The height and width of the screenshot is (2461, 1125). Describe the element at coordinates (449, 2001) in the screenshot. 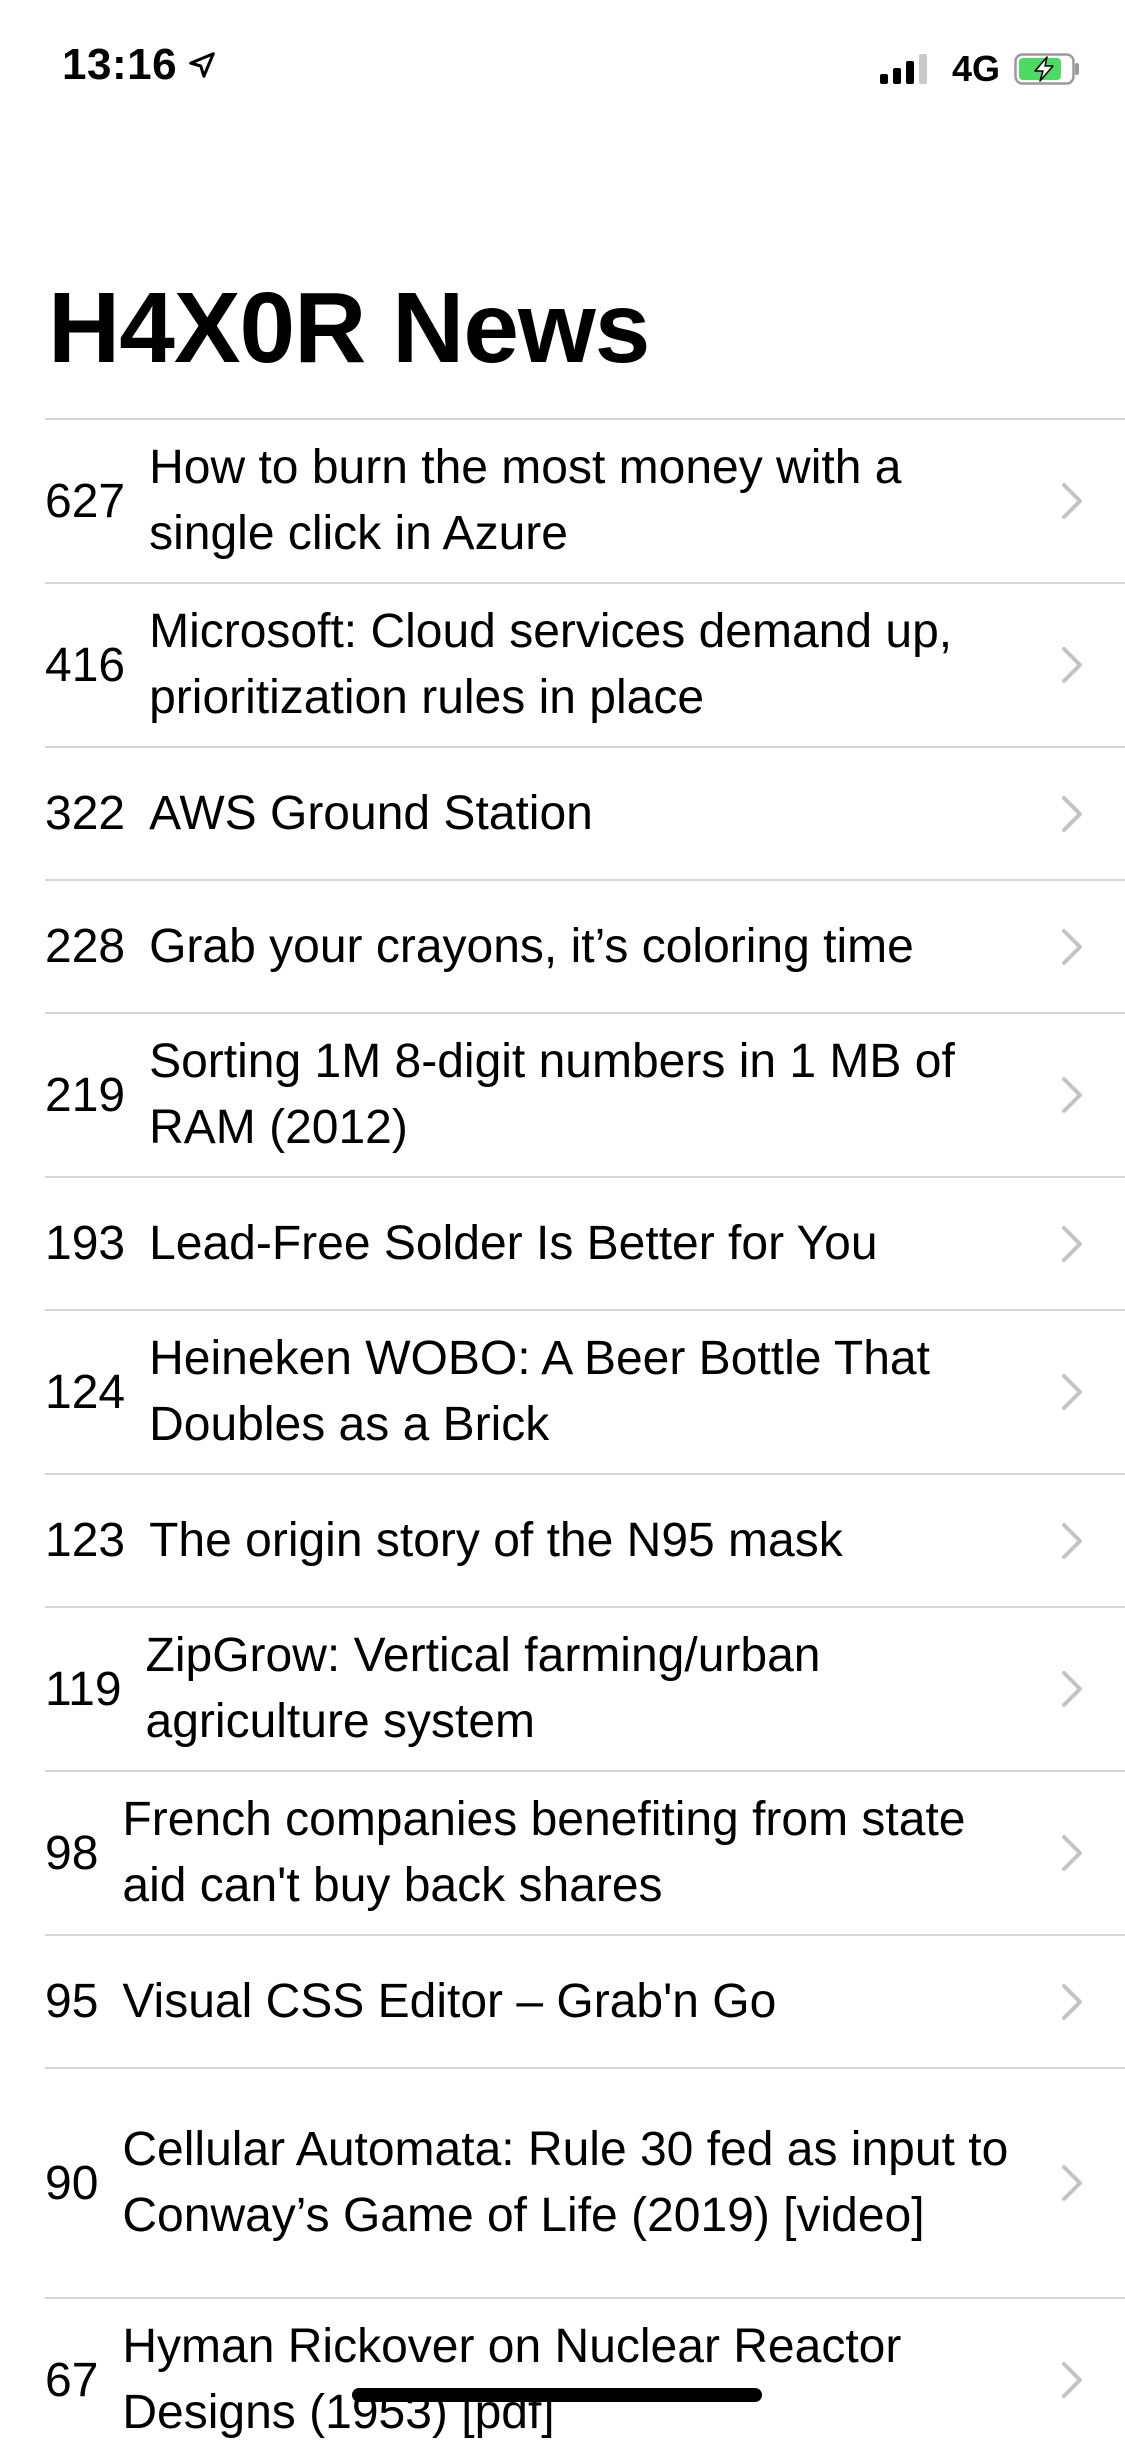

I see `story-title: Visual CSS Editor – Grab'n Go` at that location.